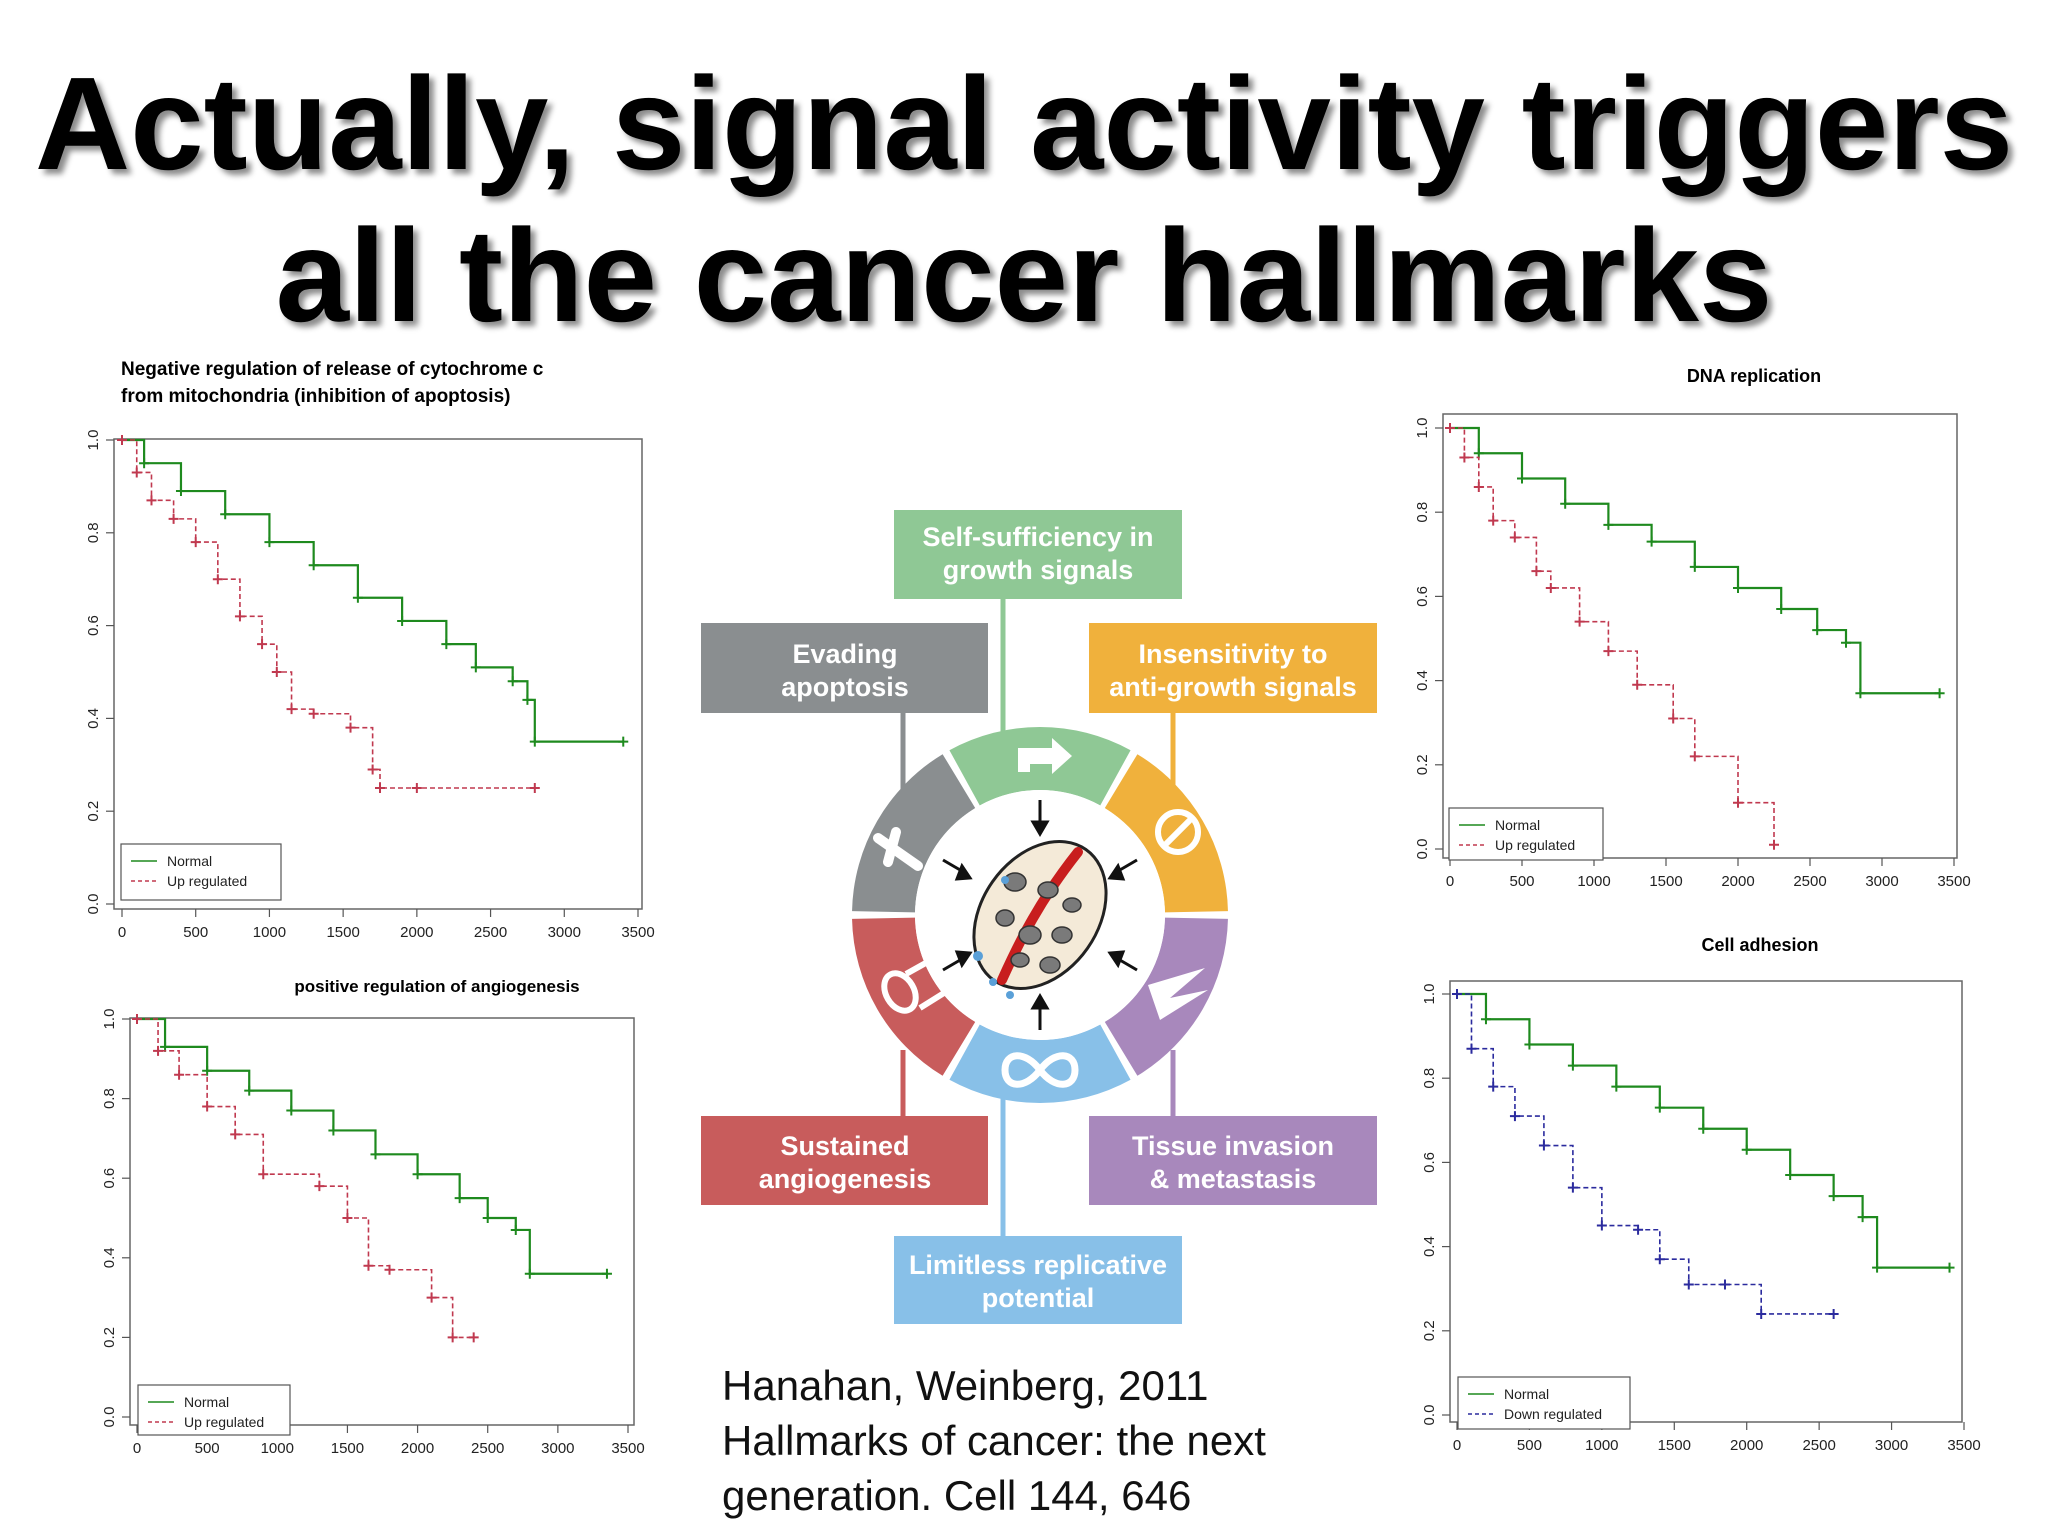 The image size is (2048, 1536). What do you see at coordinates (1040, 766) in the screenshot?
I see `ring-segment-growth` at bounding box center [1040, 766].